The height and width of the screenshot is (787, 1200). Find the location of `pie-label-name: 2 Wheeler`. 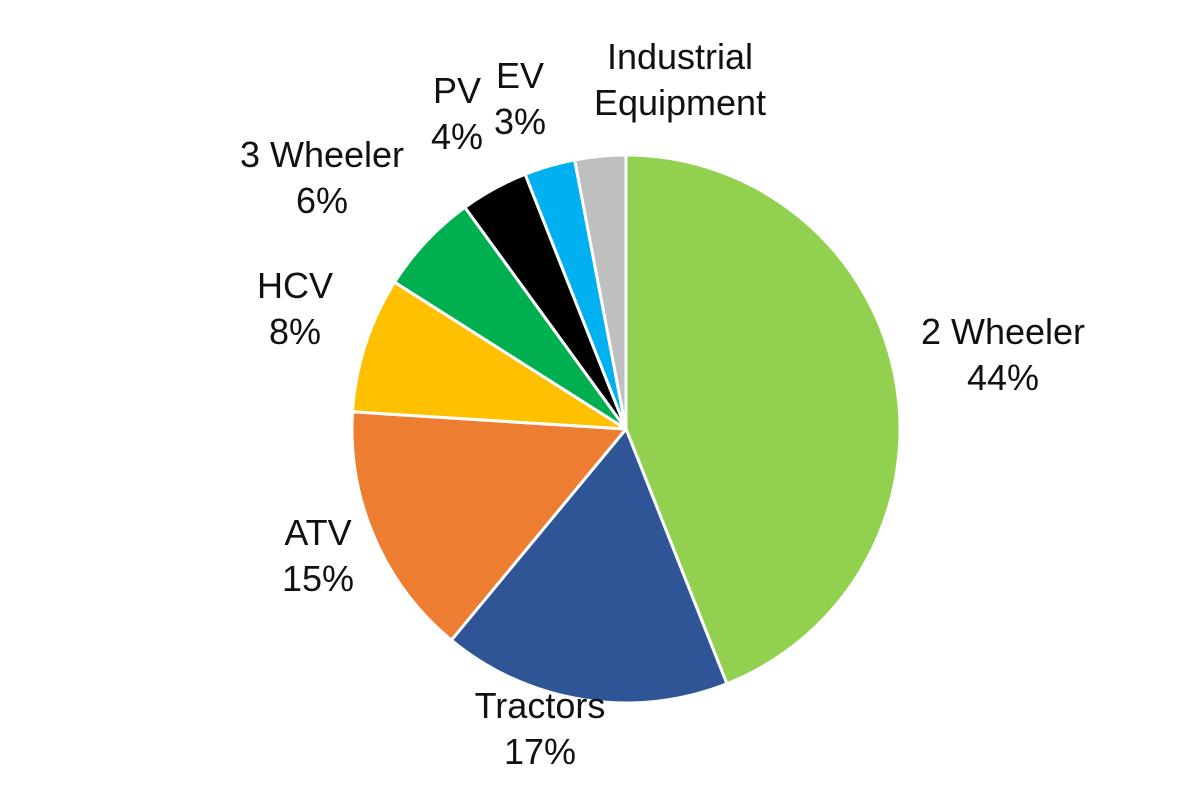

pie-label-name: 2 Wheeler is located at coordinates (1003, 331).